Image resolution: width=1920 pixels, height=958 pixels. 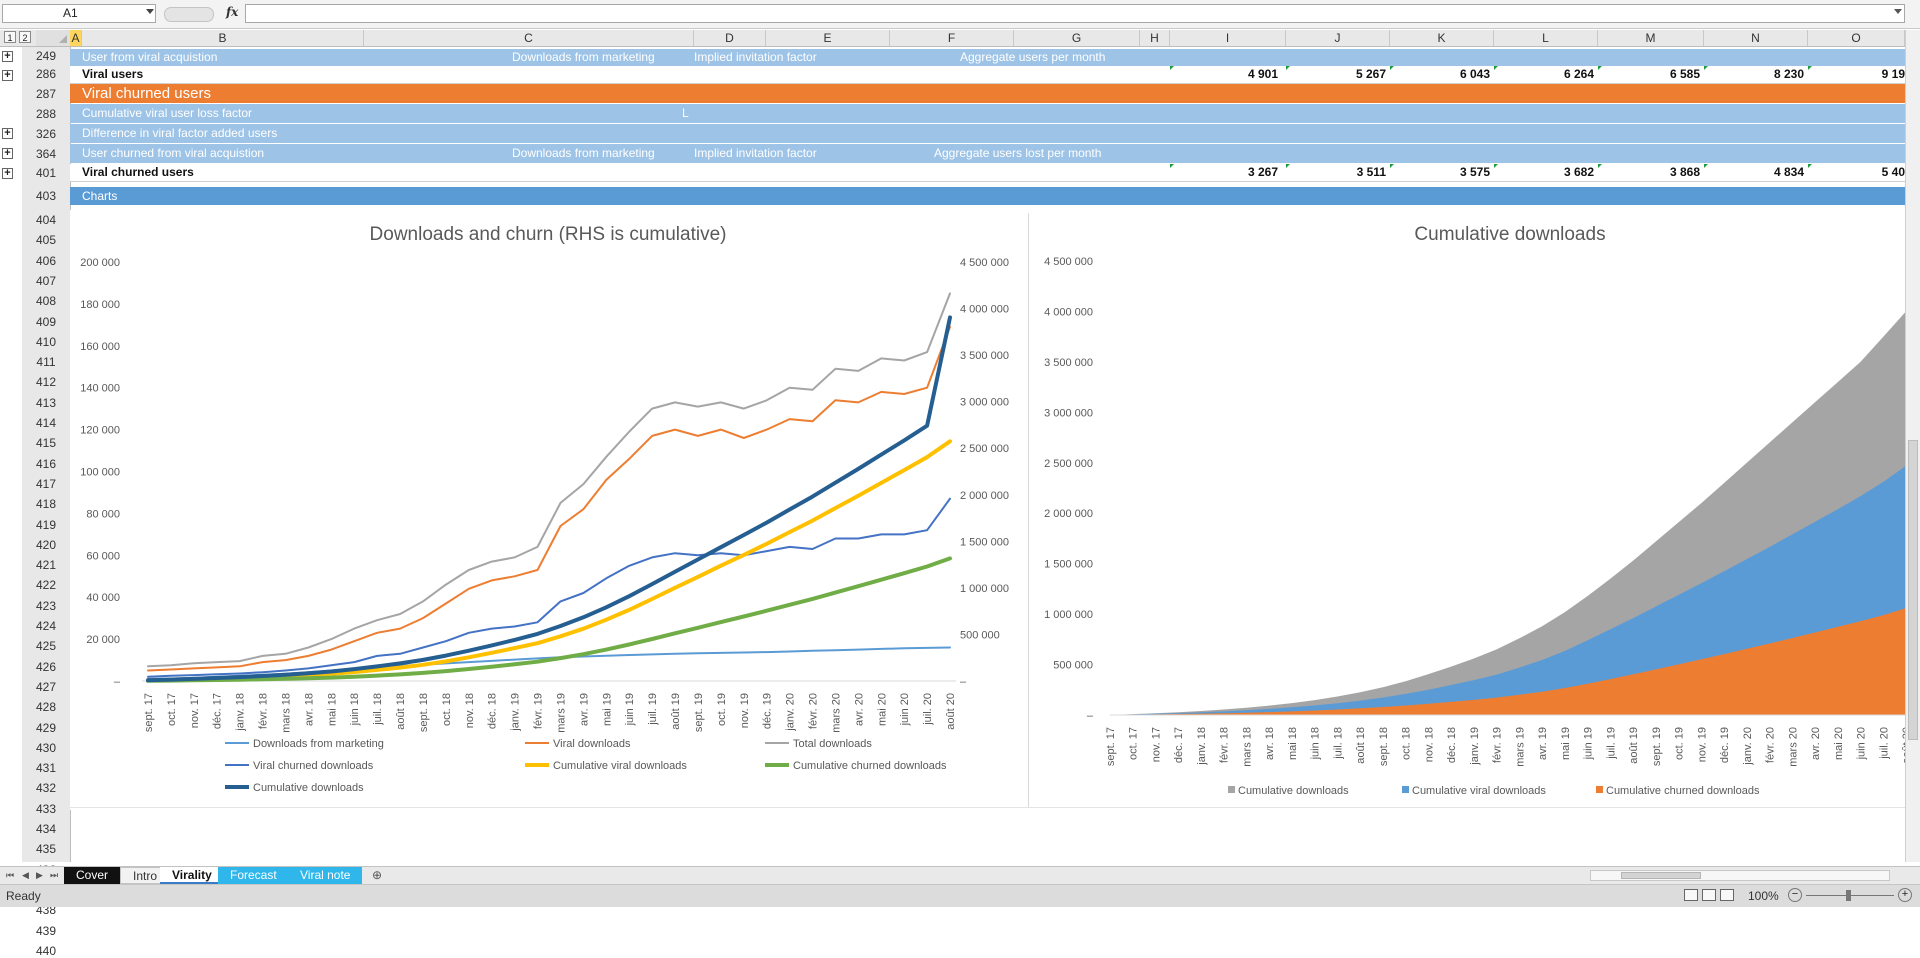 What do you see at coordinates (76, 38) in the screenshot?
I see `column-header-a: A` at bounding box center [76, 38].